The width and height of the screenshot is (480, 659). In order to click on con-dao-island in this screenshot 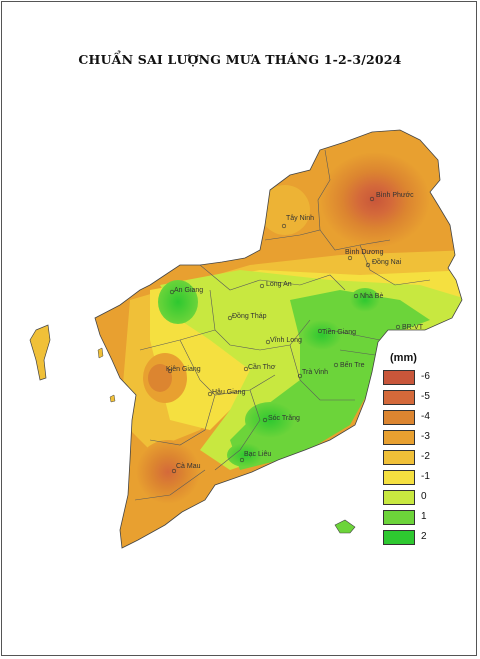, I will do `click(345, 526)`.